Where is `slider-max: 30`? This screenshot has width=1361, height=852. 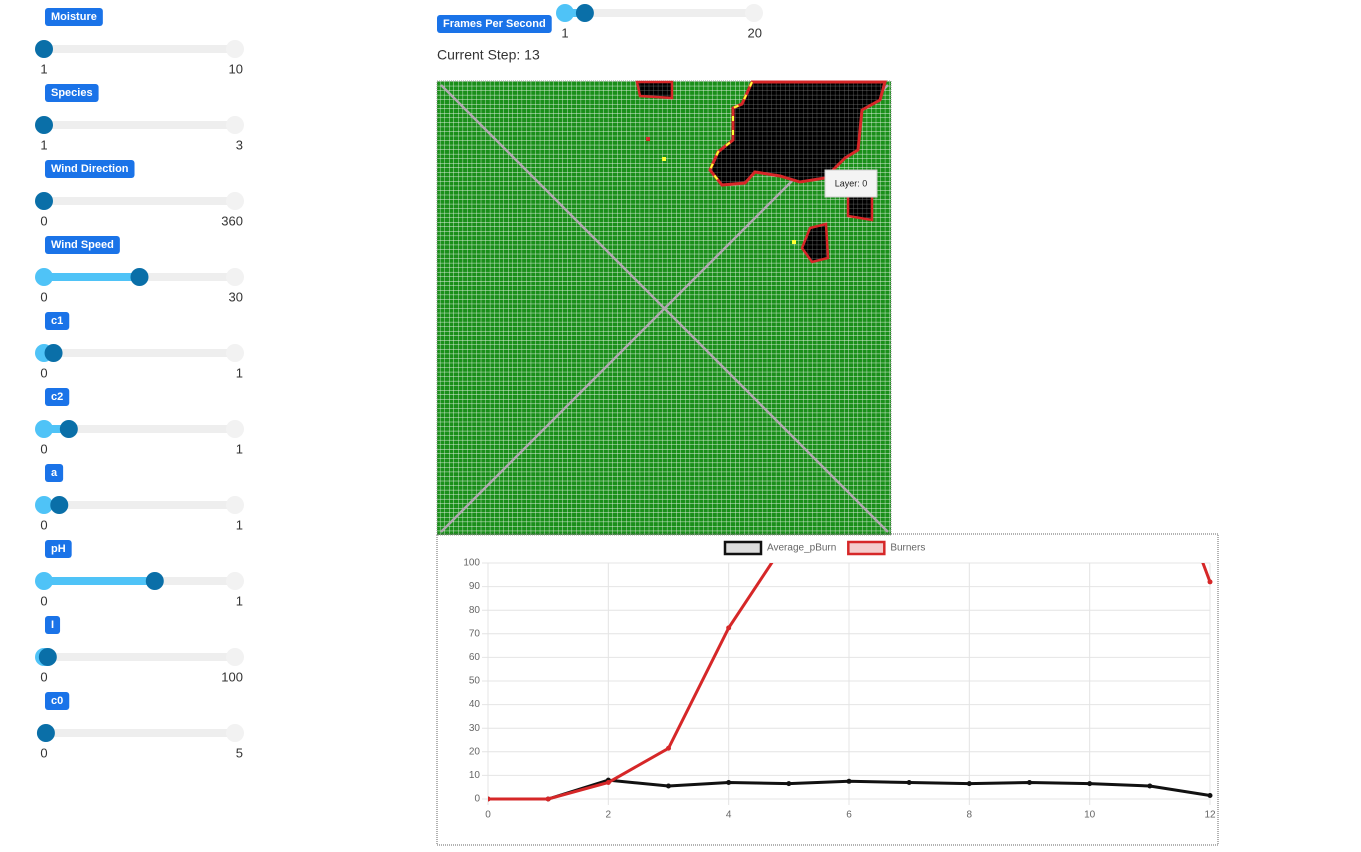 slider-max: 30 is located at coordinates (236, 296).